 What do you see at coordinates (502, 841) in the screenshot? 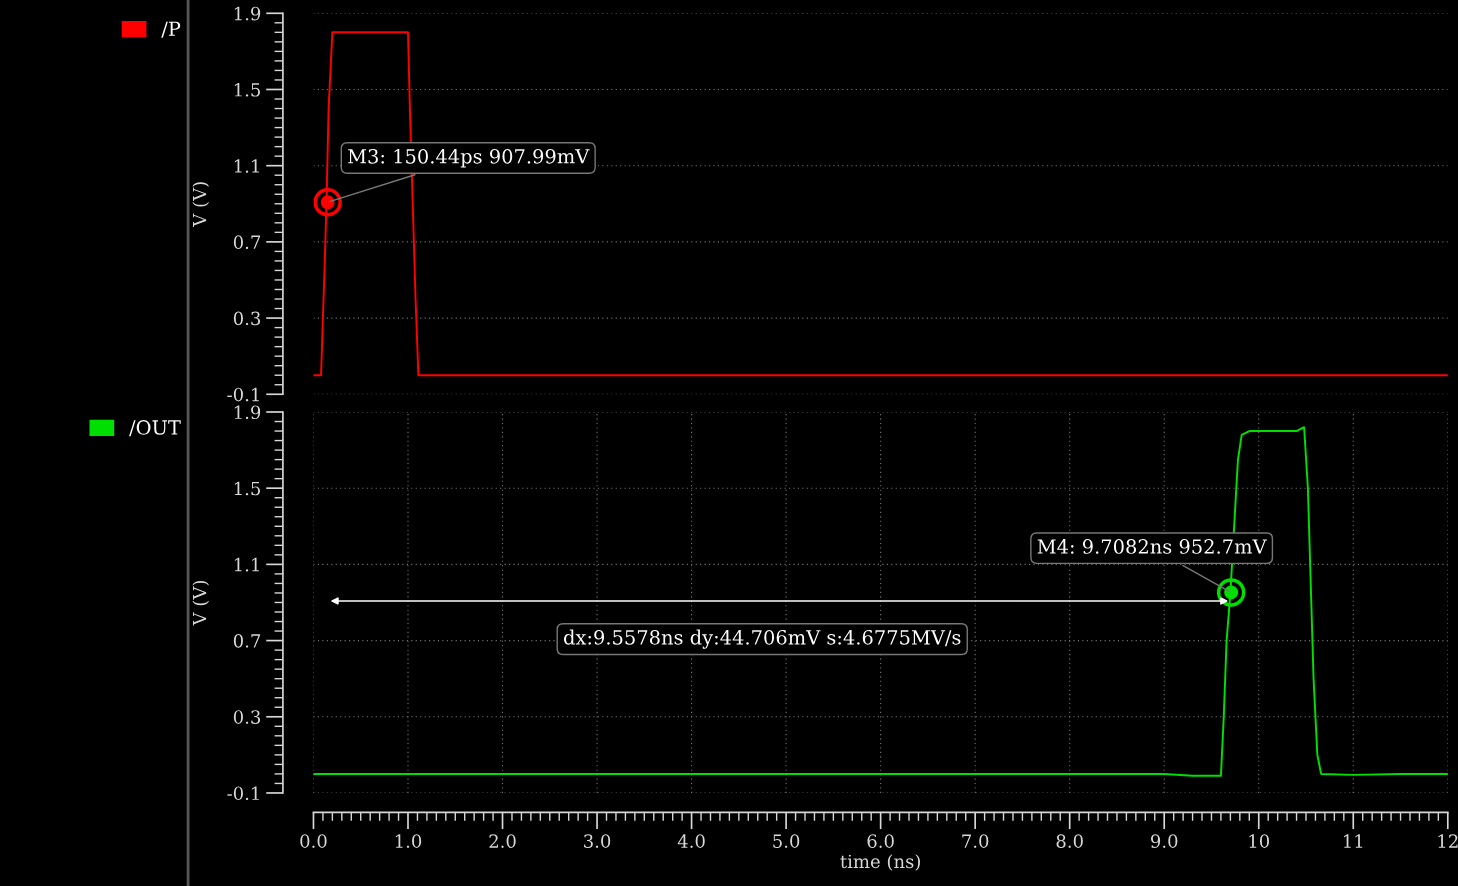
I see `x-tick-label: 2.0` at bounding box center [502, 841].